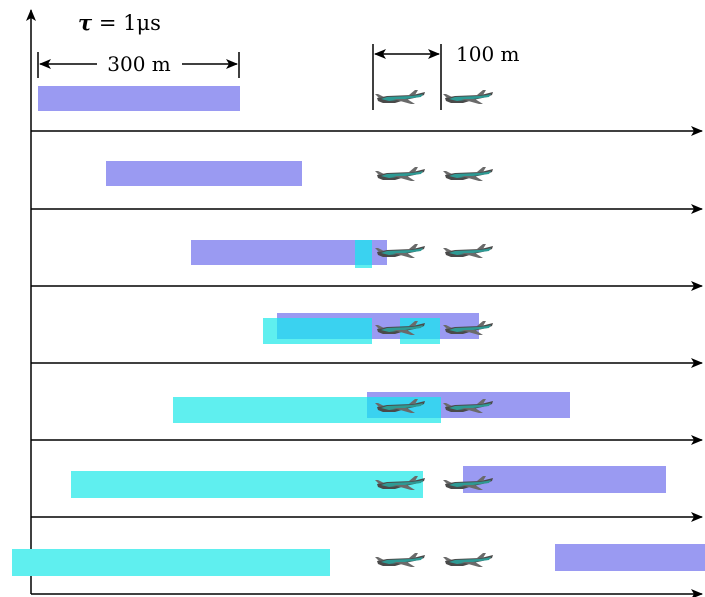 The image size is (705, 597). I want to click on pulse-length-label: 300 m, so click(139, 64).